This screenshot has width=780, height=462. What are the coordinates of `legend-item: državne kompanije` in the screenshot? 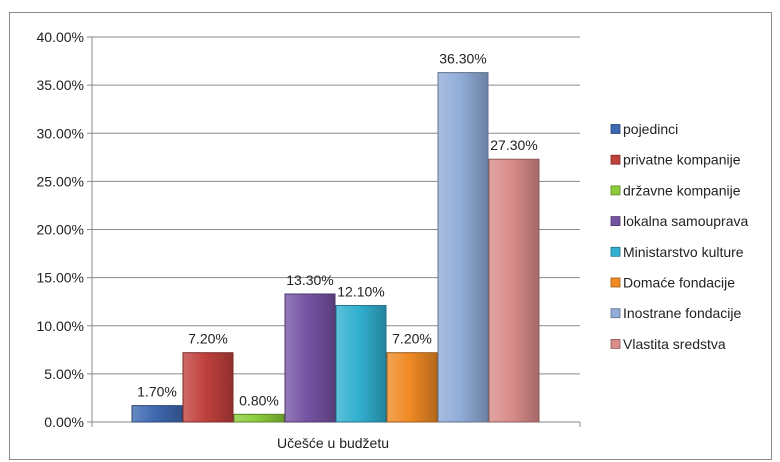 It's located at (675, 190).